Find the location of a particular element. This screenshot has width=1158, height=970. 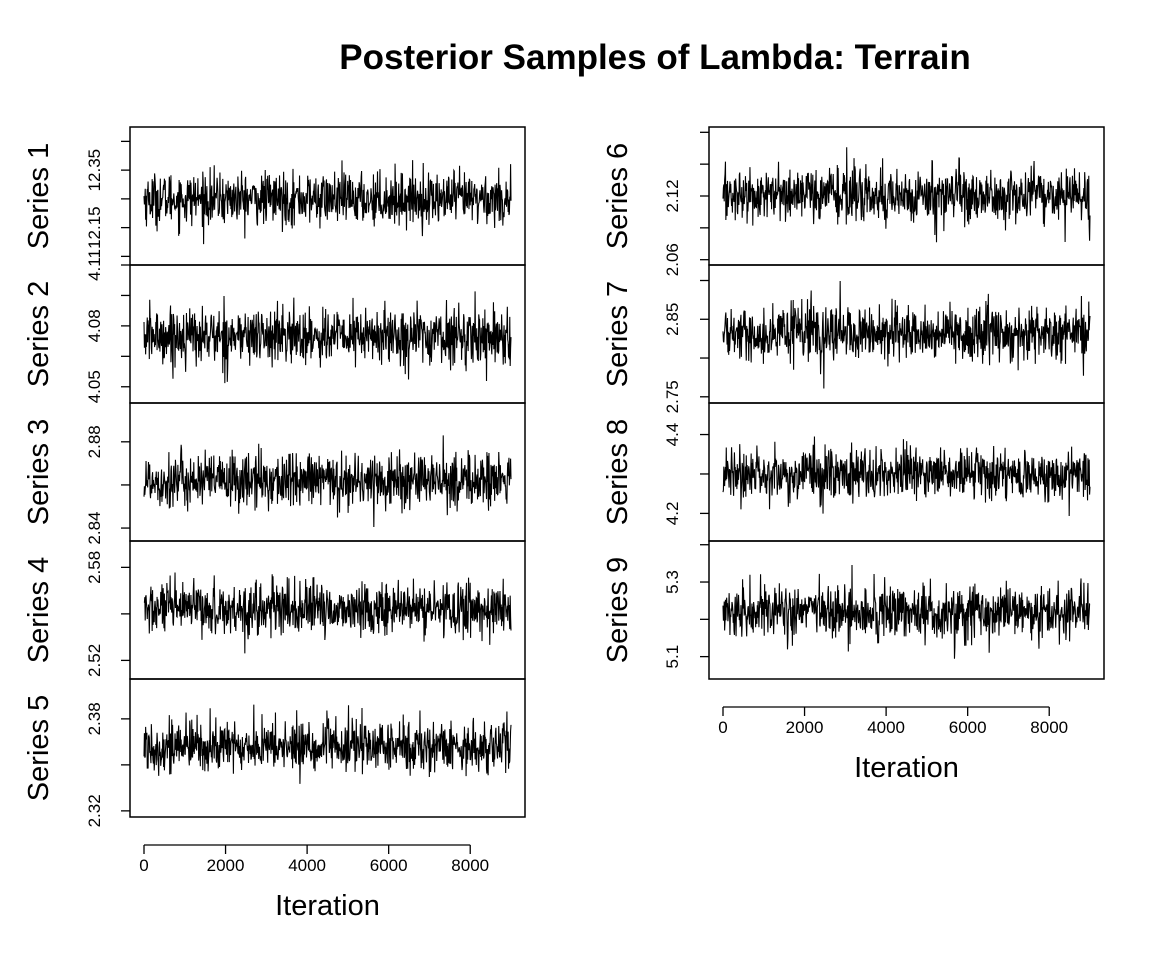

trace-panel: 12.15 12.35 Series 1 is located at coordinates (274, 196).